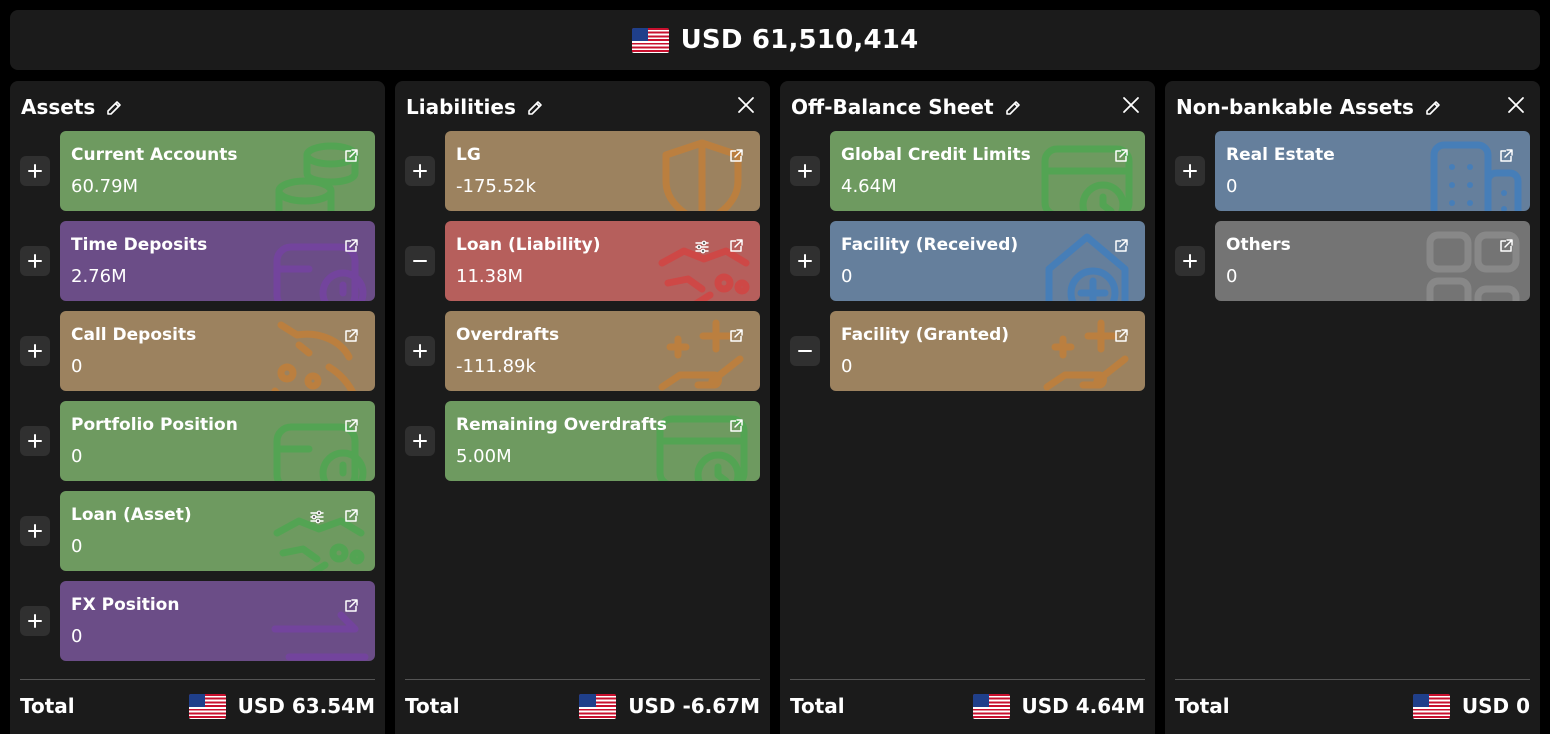 The image size is (1550, 734). I want to click on item-card-real-estate: Real Estate 0, so click(1372, 171).